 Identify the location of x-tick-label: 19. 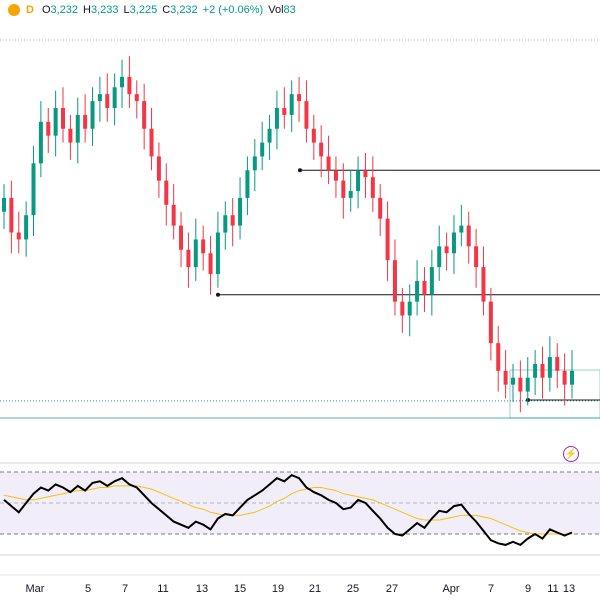
(278, 589).